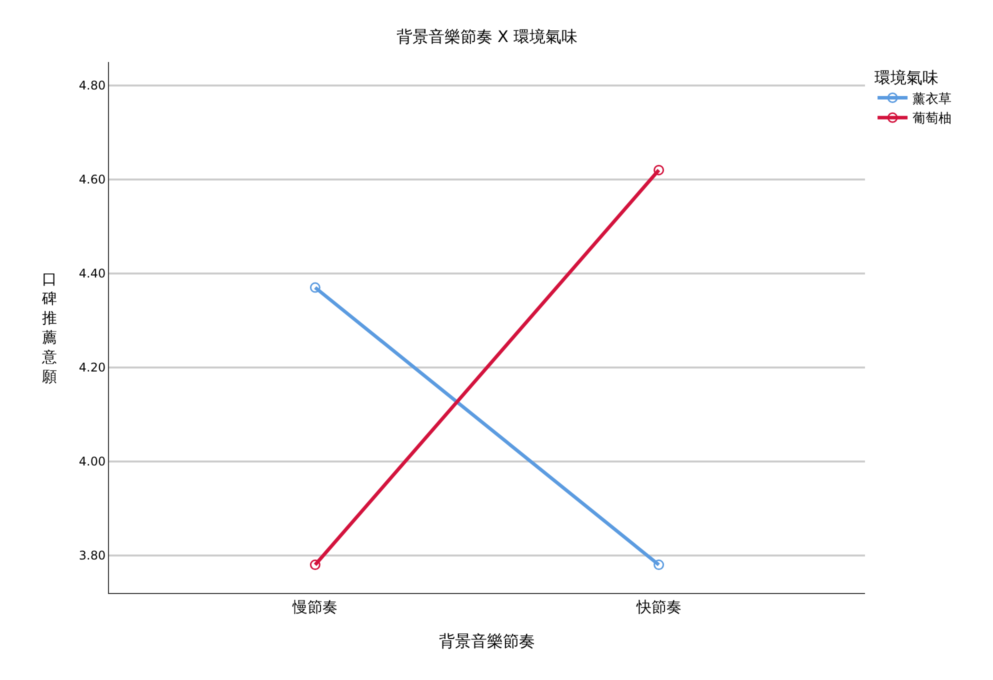  What do you see at coordinates (49, 328) in the screenshot?
I see `y-axis-title: 口碑推薦意願` at bounding box center [49, 328].